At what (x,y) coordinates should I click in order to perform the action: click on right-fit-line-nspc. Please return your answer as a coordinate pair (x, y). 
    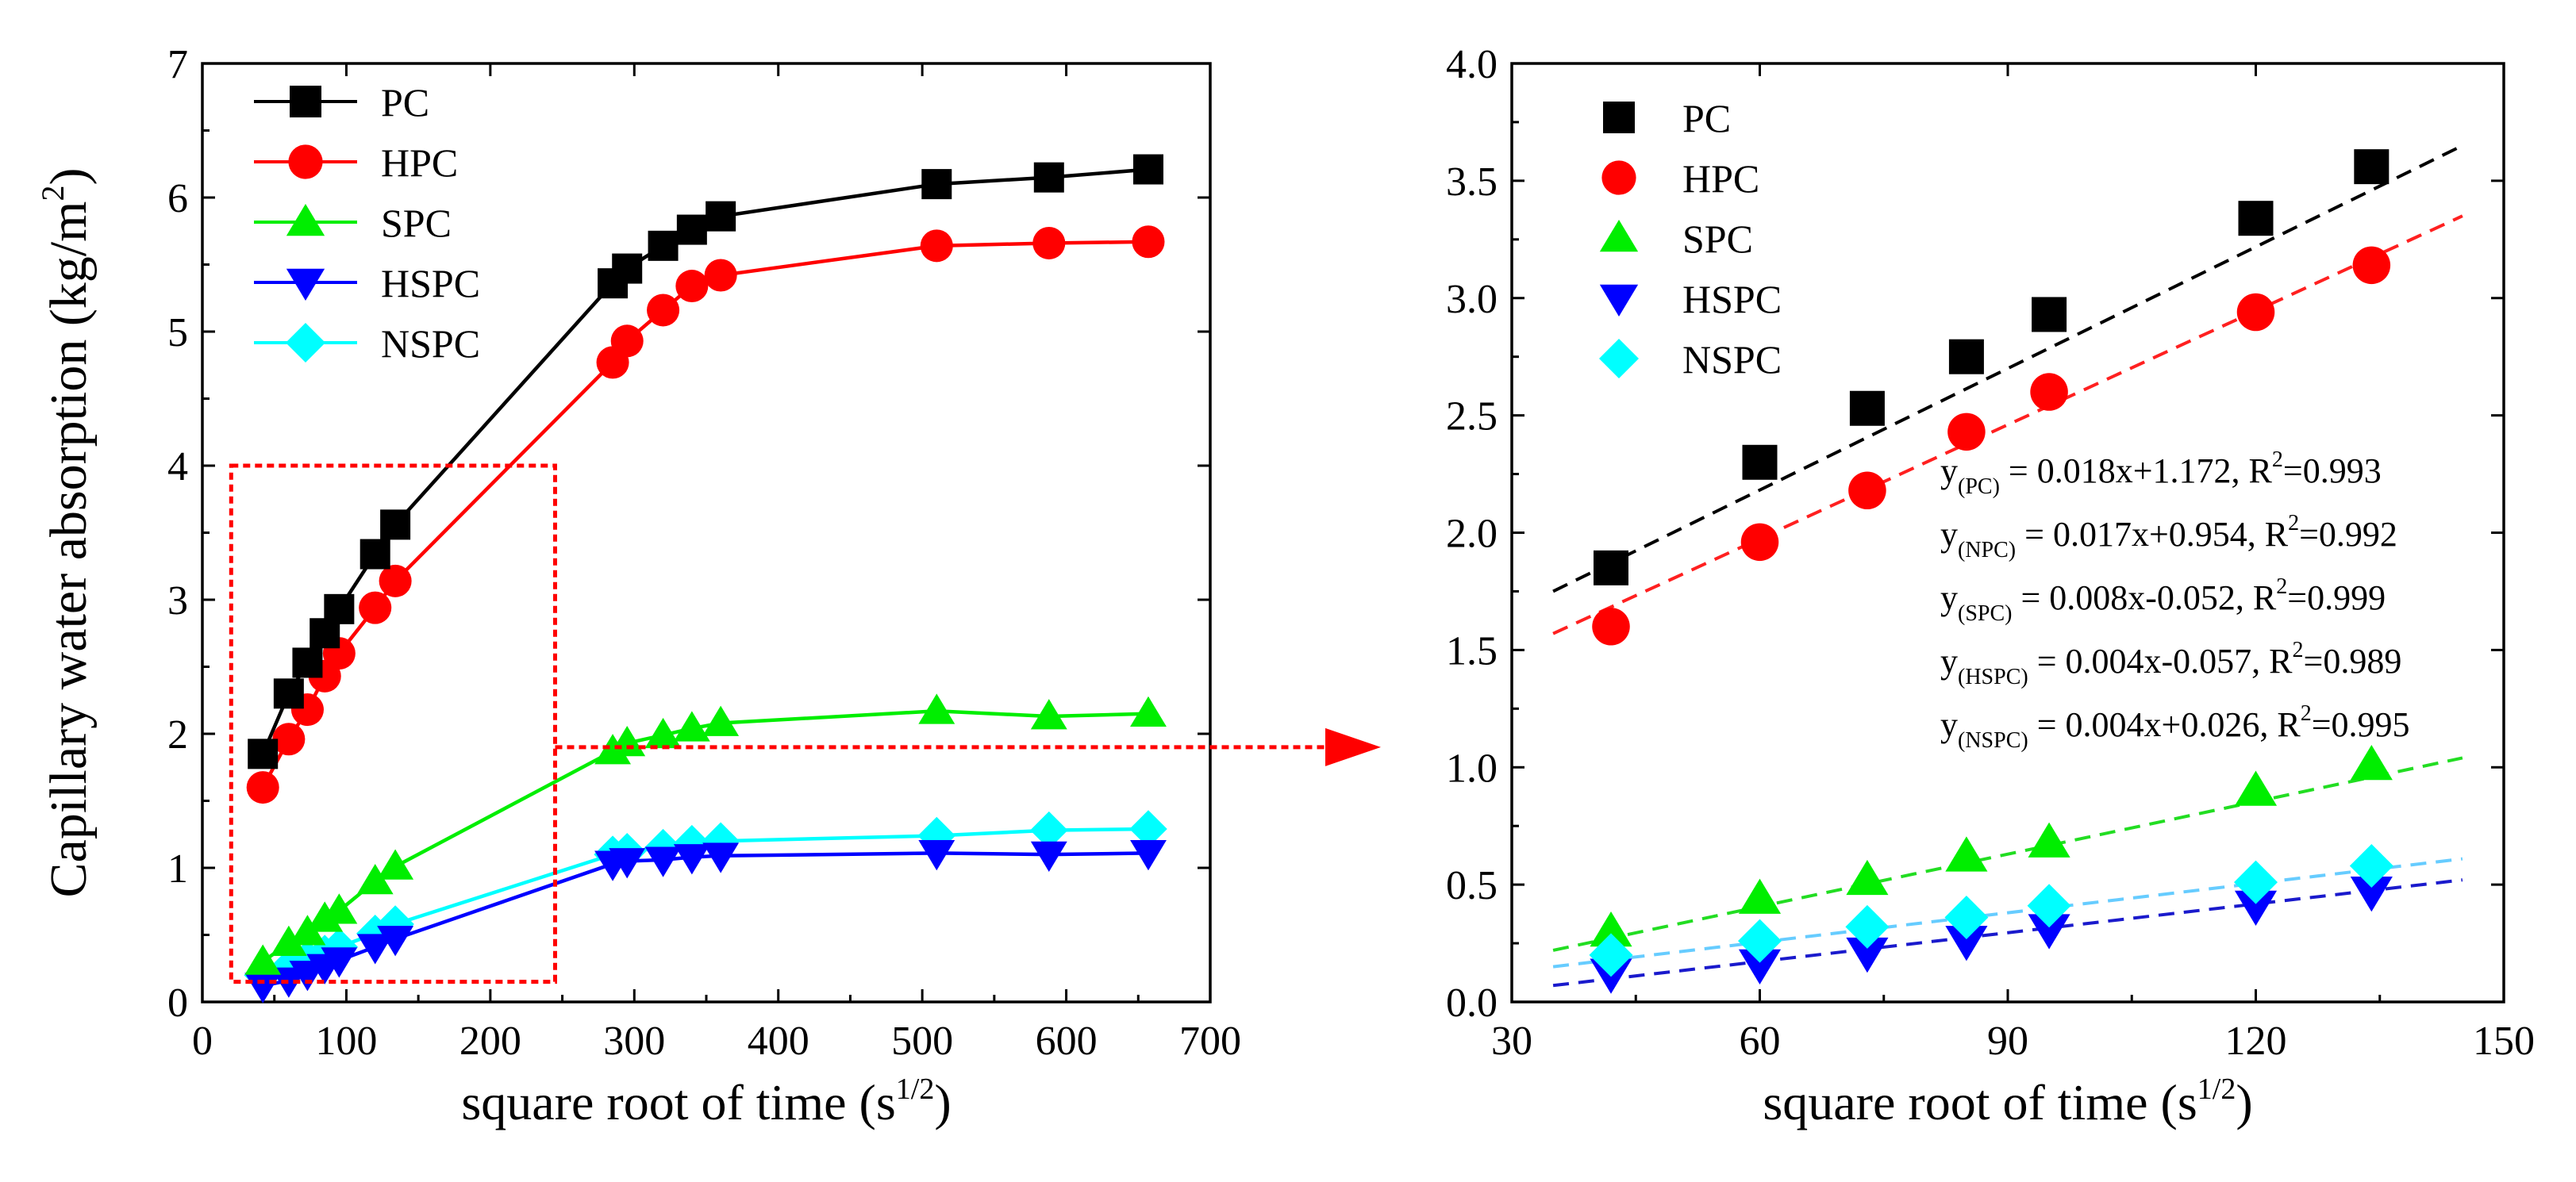
    Looking at the image, I should click on (2007, 913).